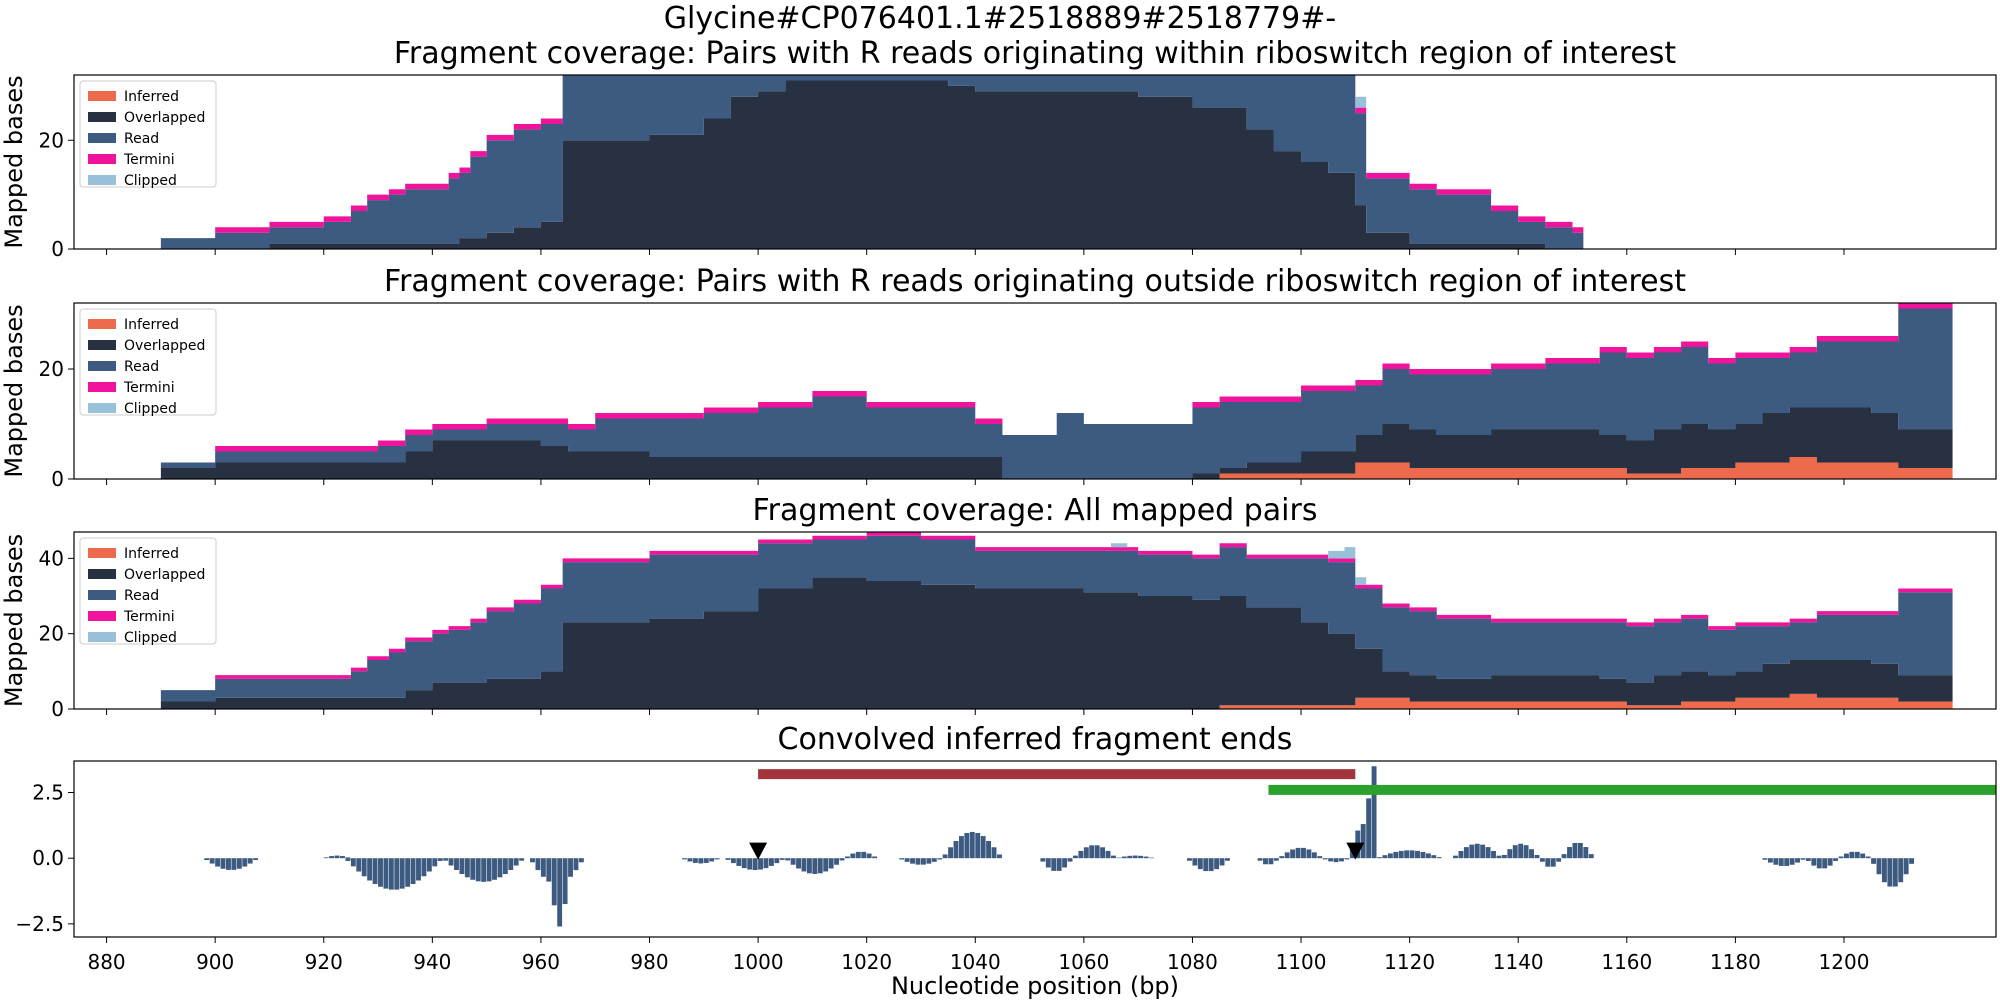 The image size is (2000, 1000). What do you see at coordinates (51, 558) in the screenshot?
I see `y-tick-label: 40` at bounding box center [51, 558].